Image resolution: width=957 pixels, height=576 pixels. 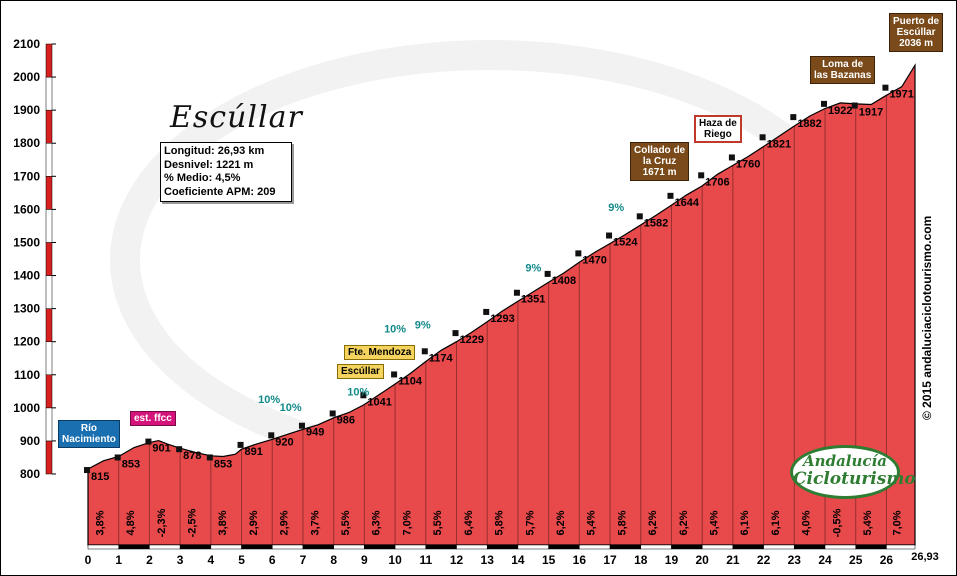 I want to click on altitude-label: 1922, so click(x=840, y=111).